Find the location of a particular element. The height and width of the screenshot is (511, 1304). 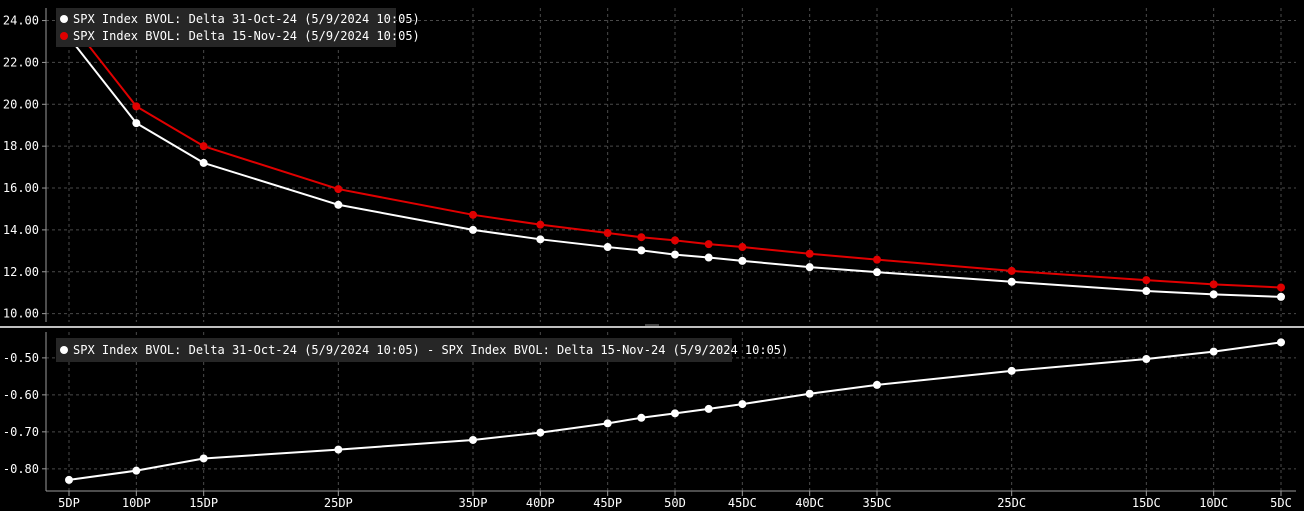

x-tick-label: 35DC is located at coordinates (877, 503).